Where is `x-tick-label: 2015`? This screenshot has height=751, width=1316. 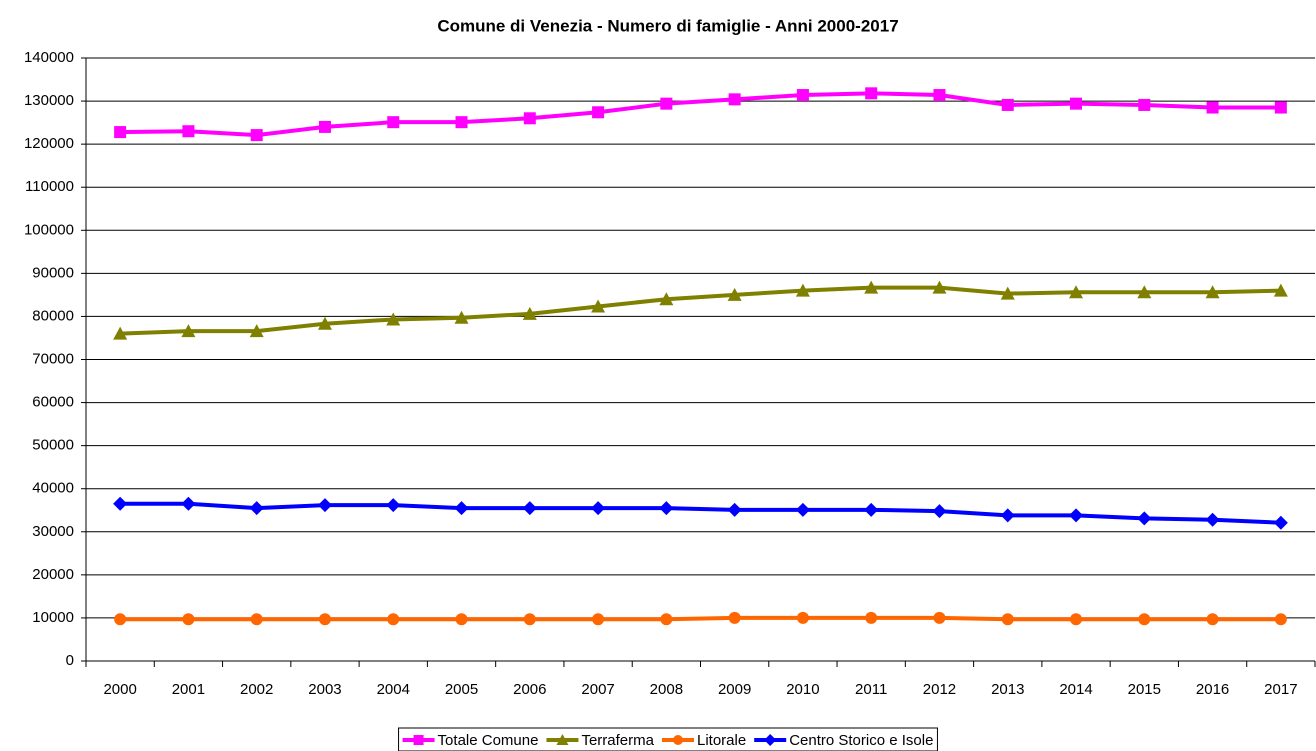
x-tick-label: 2015 is located at coordinates (1144, 689).